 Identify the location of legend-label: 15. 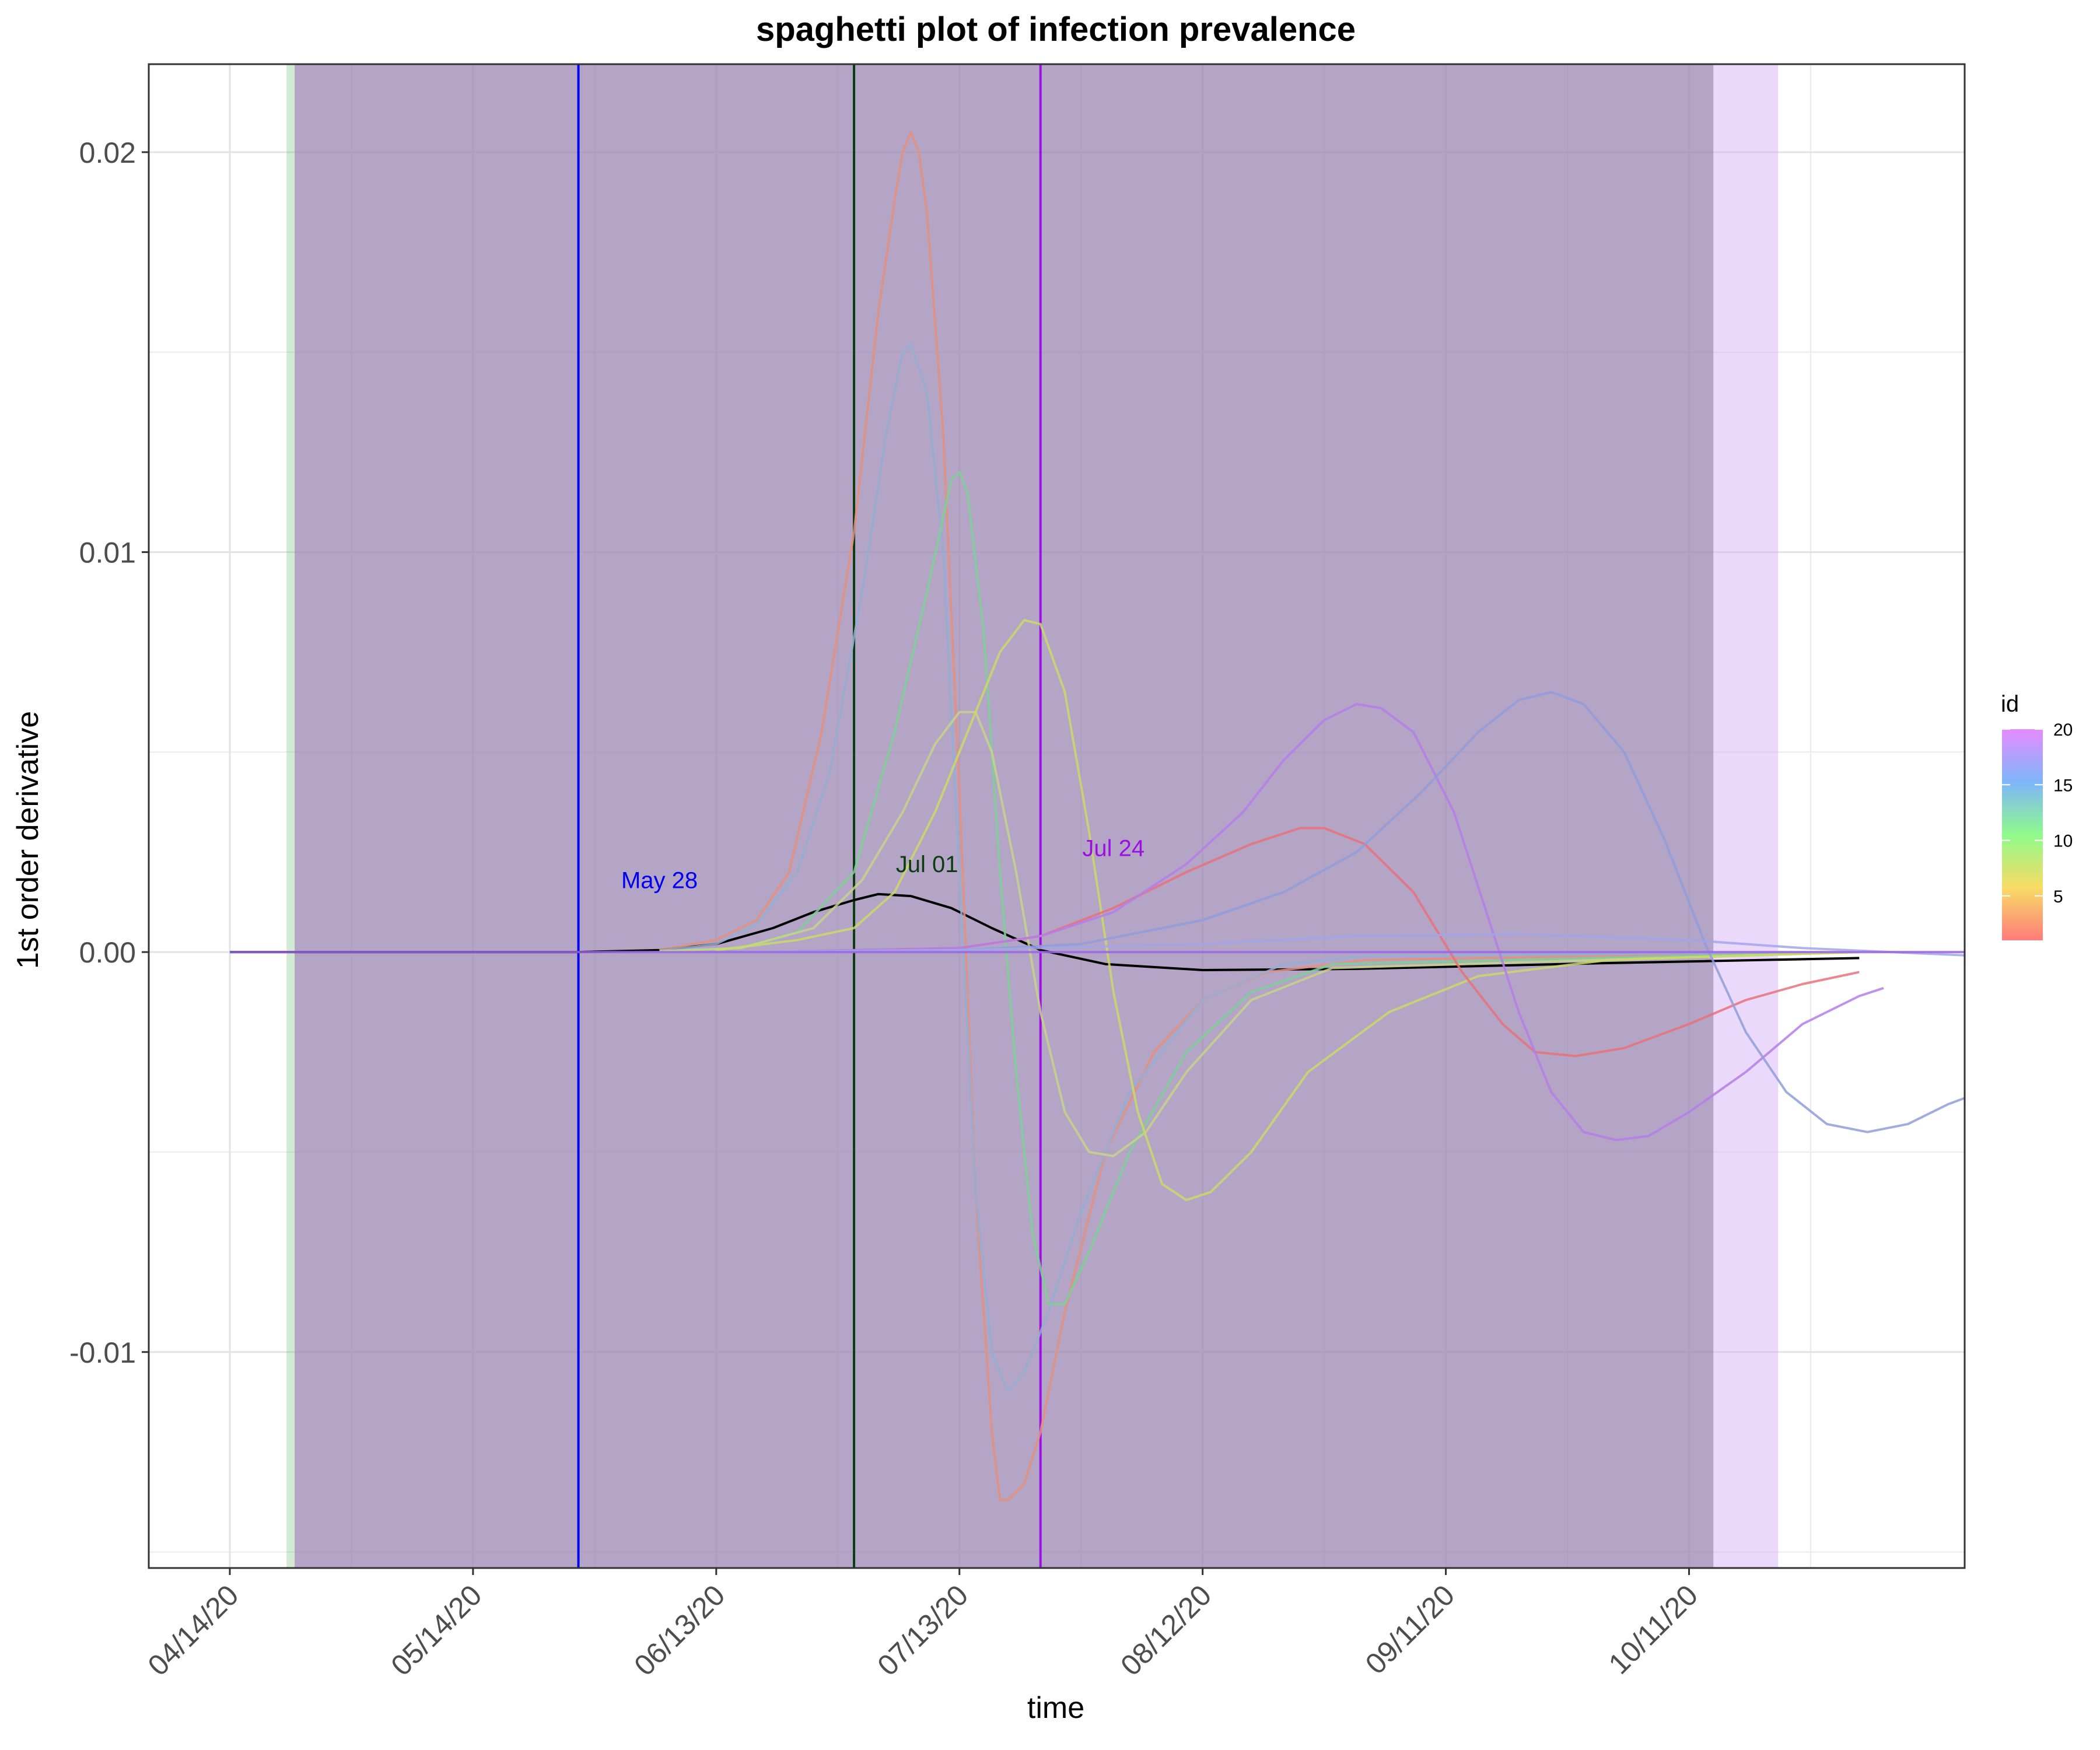
(2063, 785).